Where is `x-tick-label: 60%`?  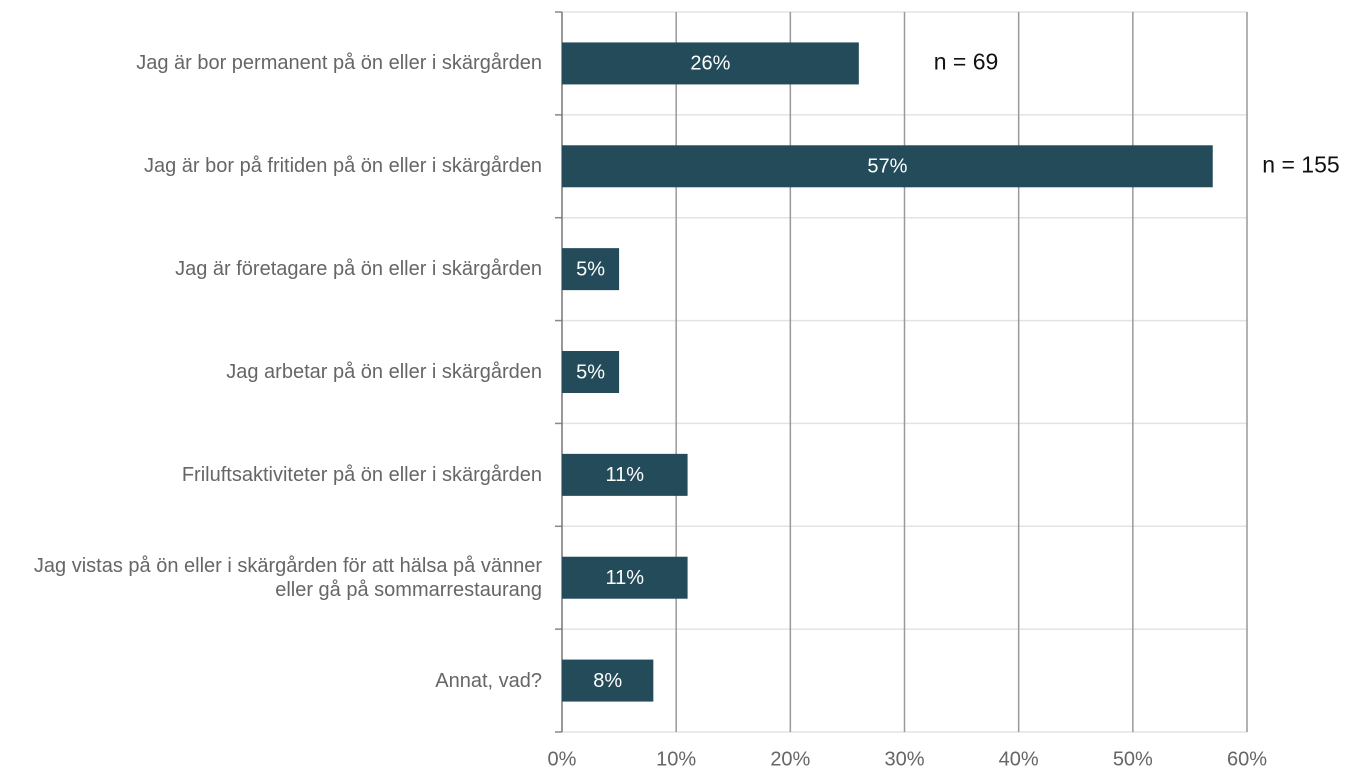 x-tick-label: 60% is located at coordinates (1247, 759).